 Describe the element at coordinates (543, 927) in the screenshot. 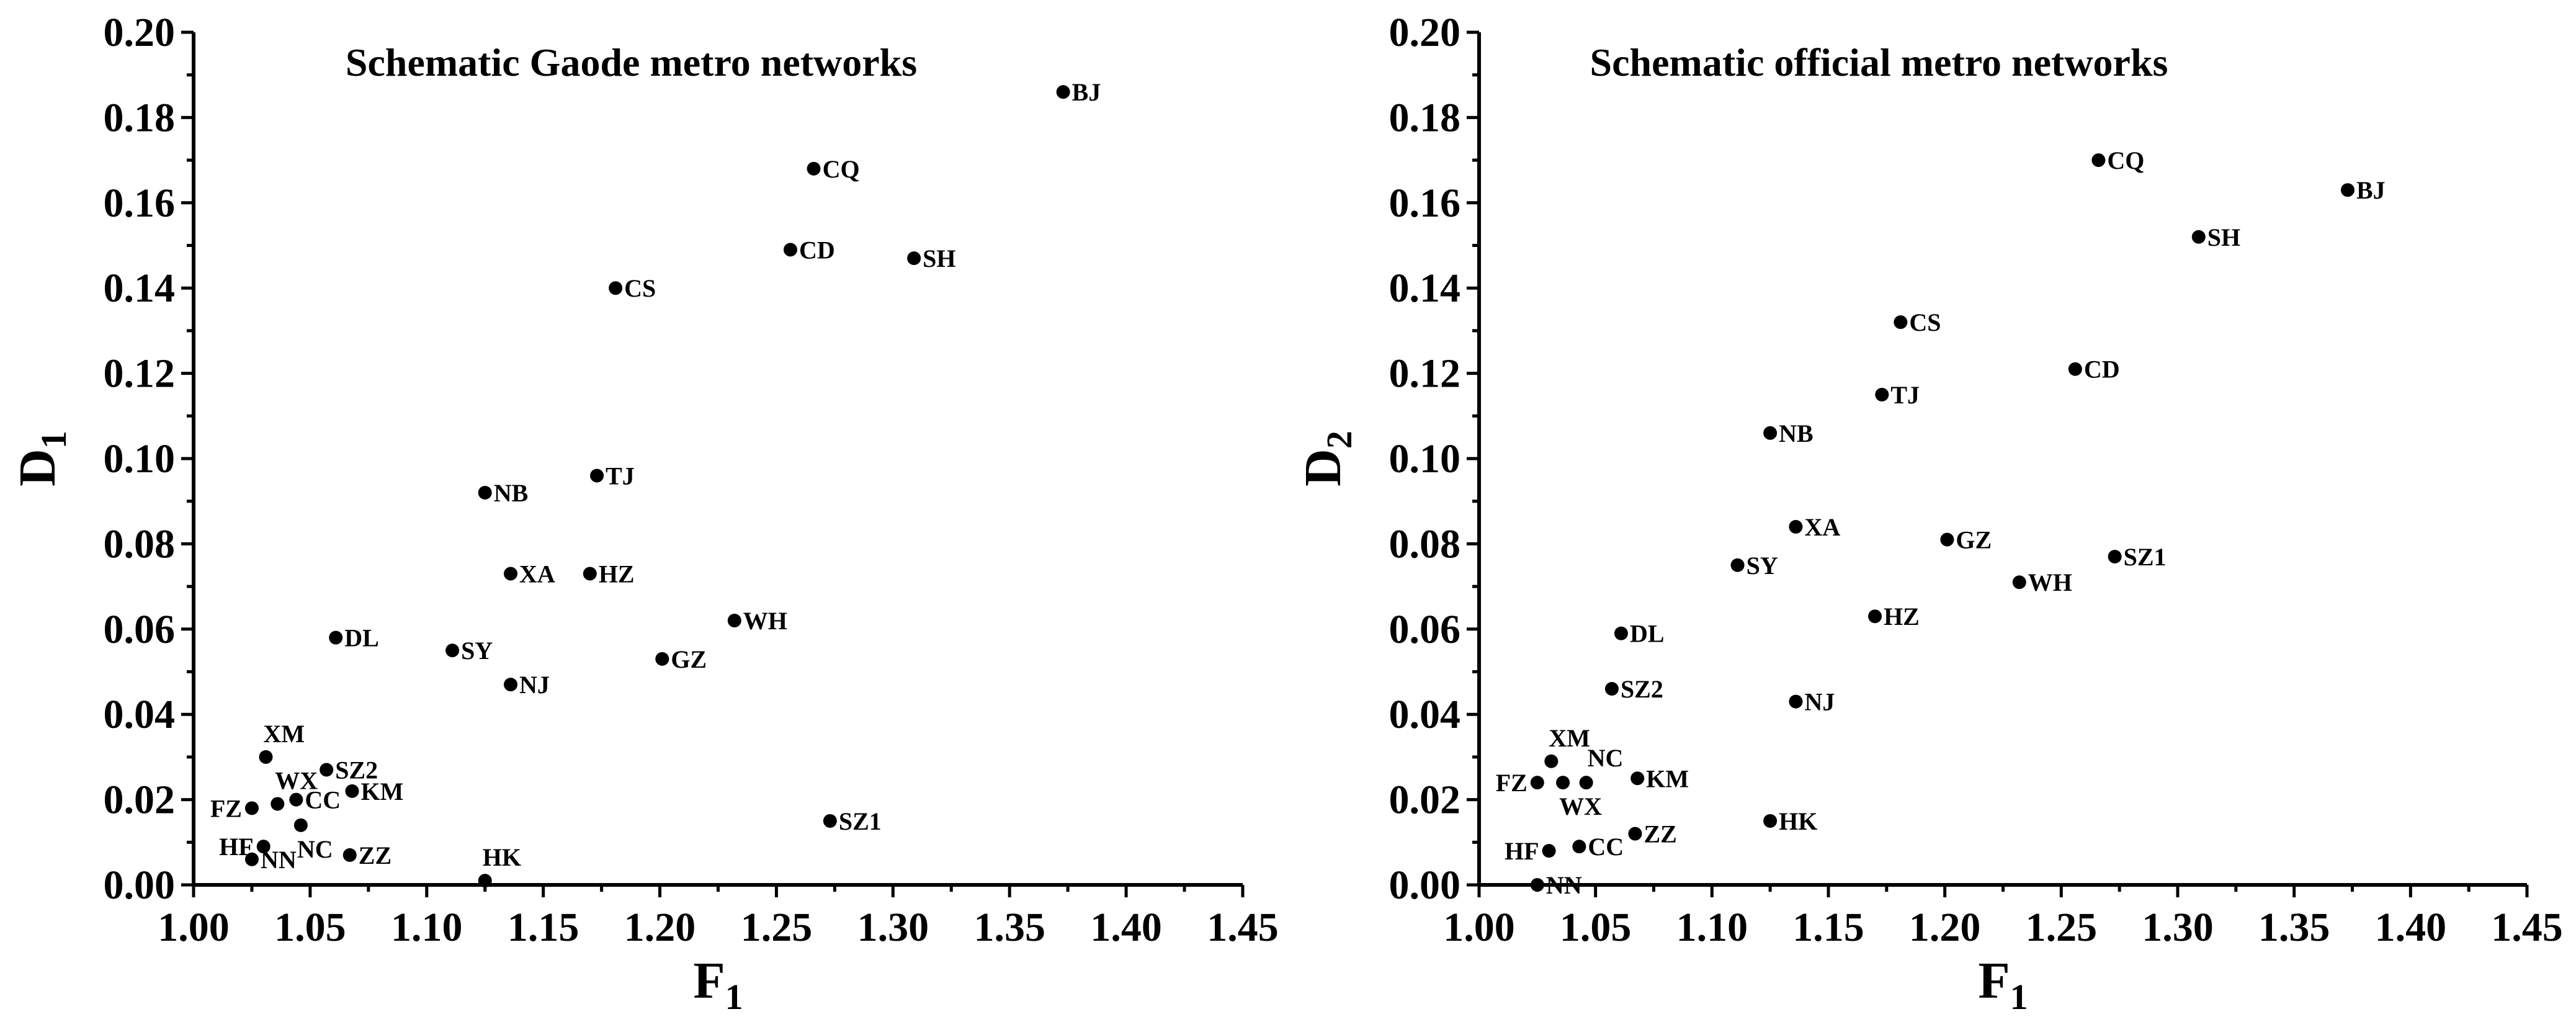

I see `x-tick-label: 1.15` at that location.